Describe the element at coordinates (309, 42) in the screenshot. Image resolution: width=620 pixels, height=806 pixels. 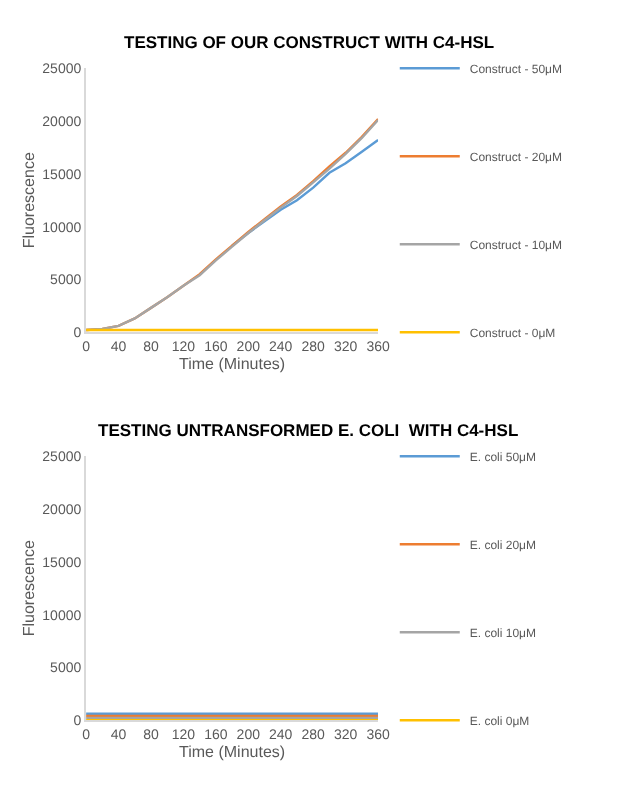
I see `chart-title: TESTING OF OUR CONSTRUCT WITH C4-HSL` at that location.